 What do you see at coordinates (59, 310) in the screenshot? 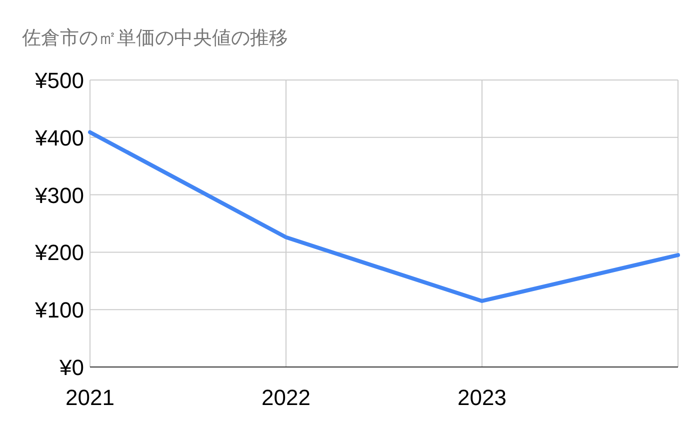
I see `y-tick-label: ¥100` at bounding box center [59, 310].